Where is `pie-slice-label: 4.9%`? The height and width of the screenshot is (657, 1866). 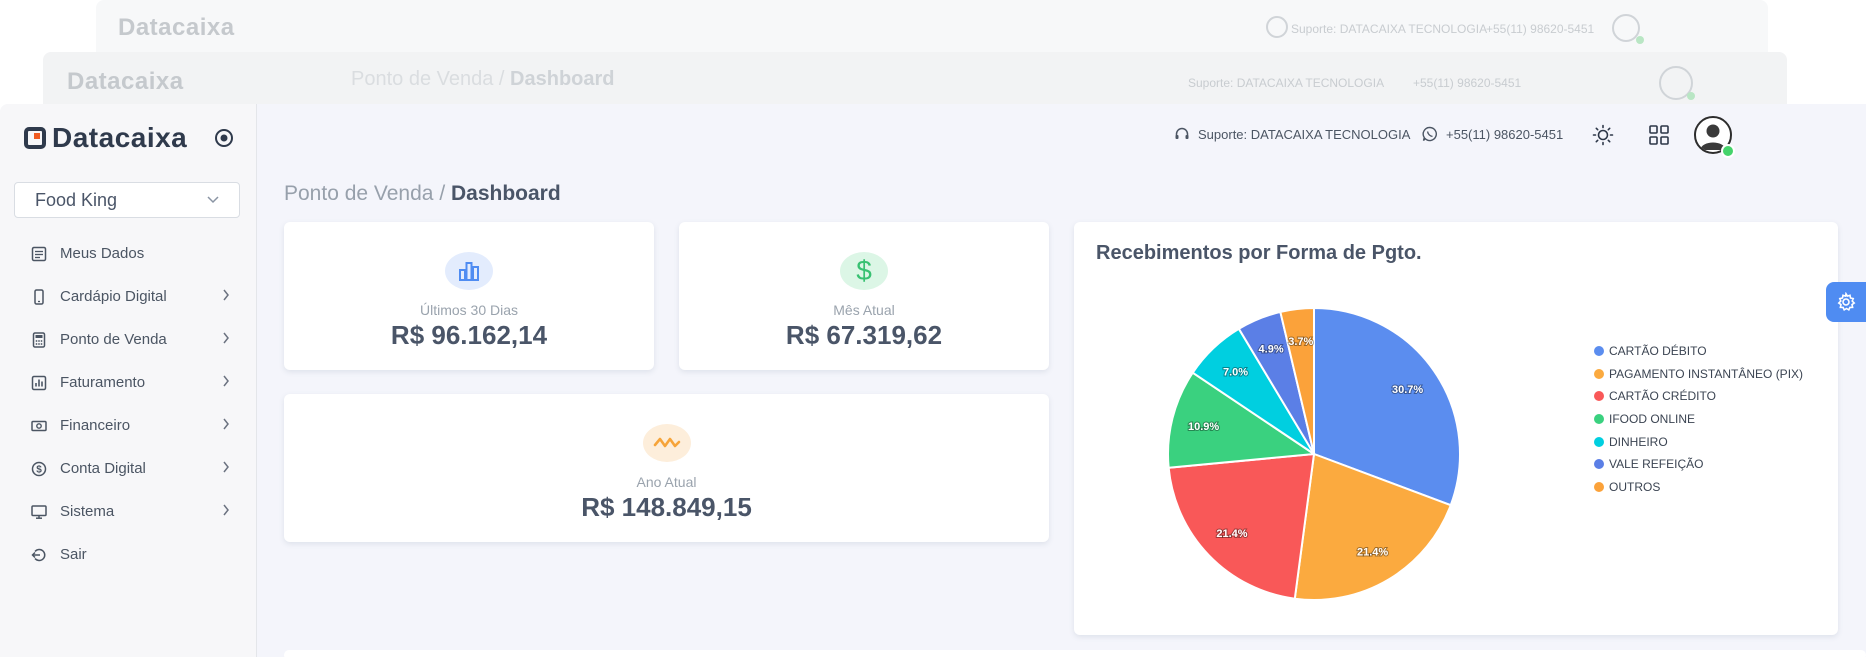 pie-slice-label: 4.9% is located at coordinates (1271, 350).